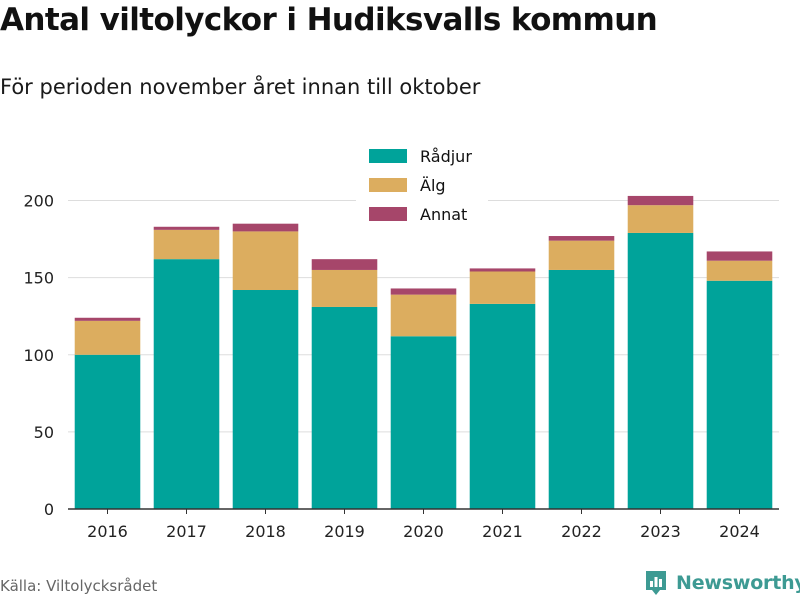 This screenshot has height=600, width=800. What do you see at coordinates (423, 291) in the screenshot?
I see `bar-annat-2020` at bounding box center [423, 291].